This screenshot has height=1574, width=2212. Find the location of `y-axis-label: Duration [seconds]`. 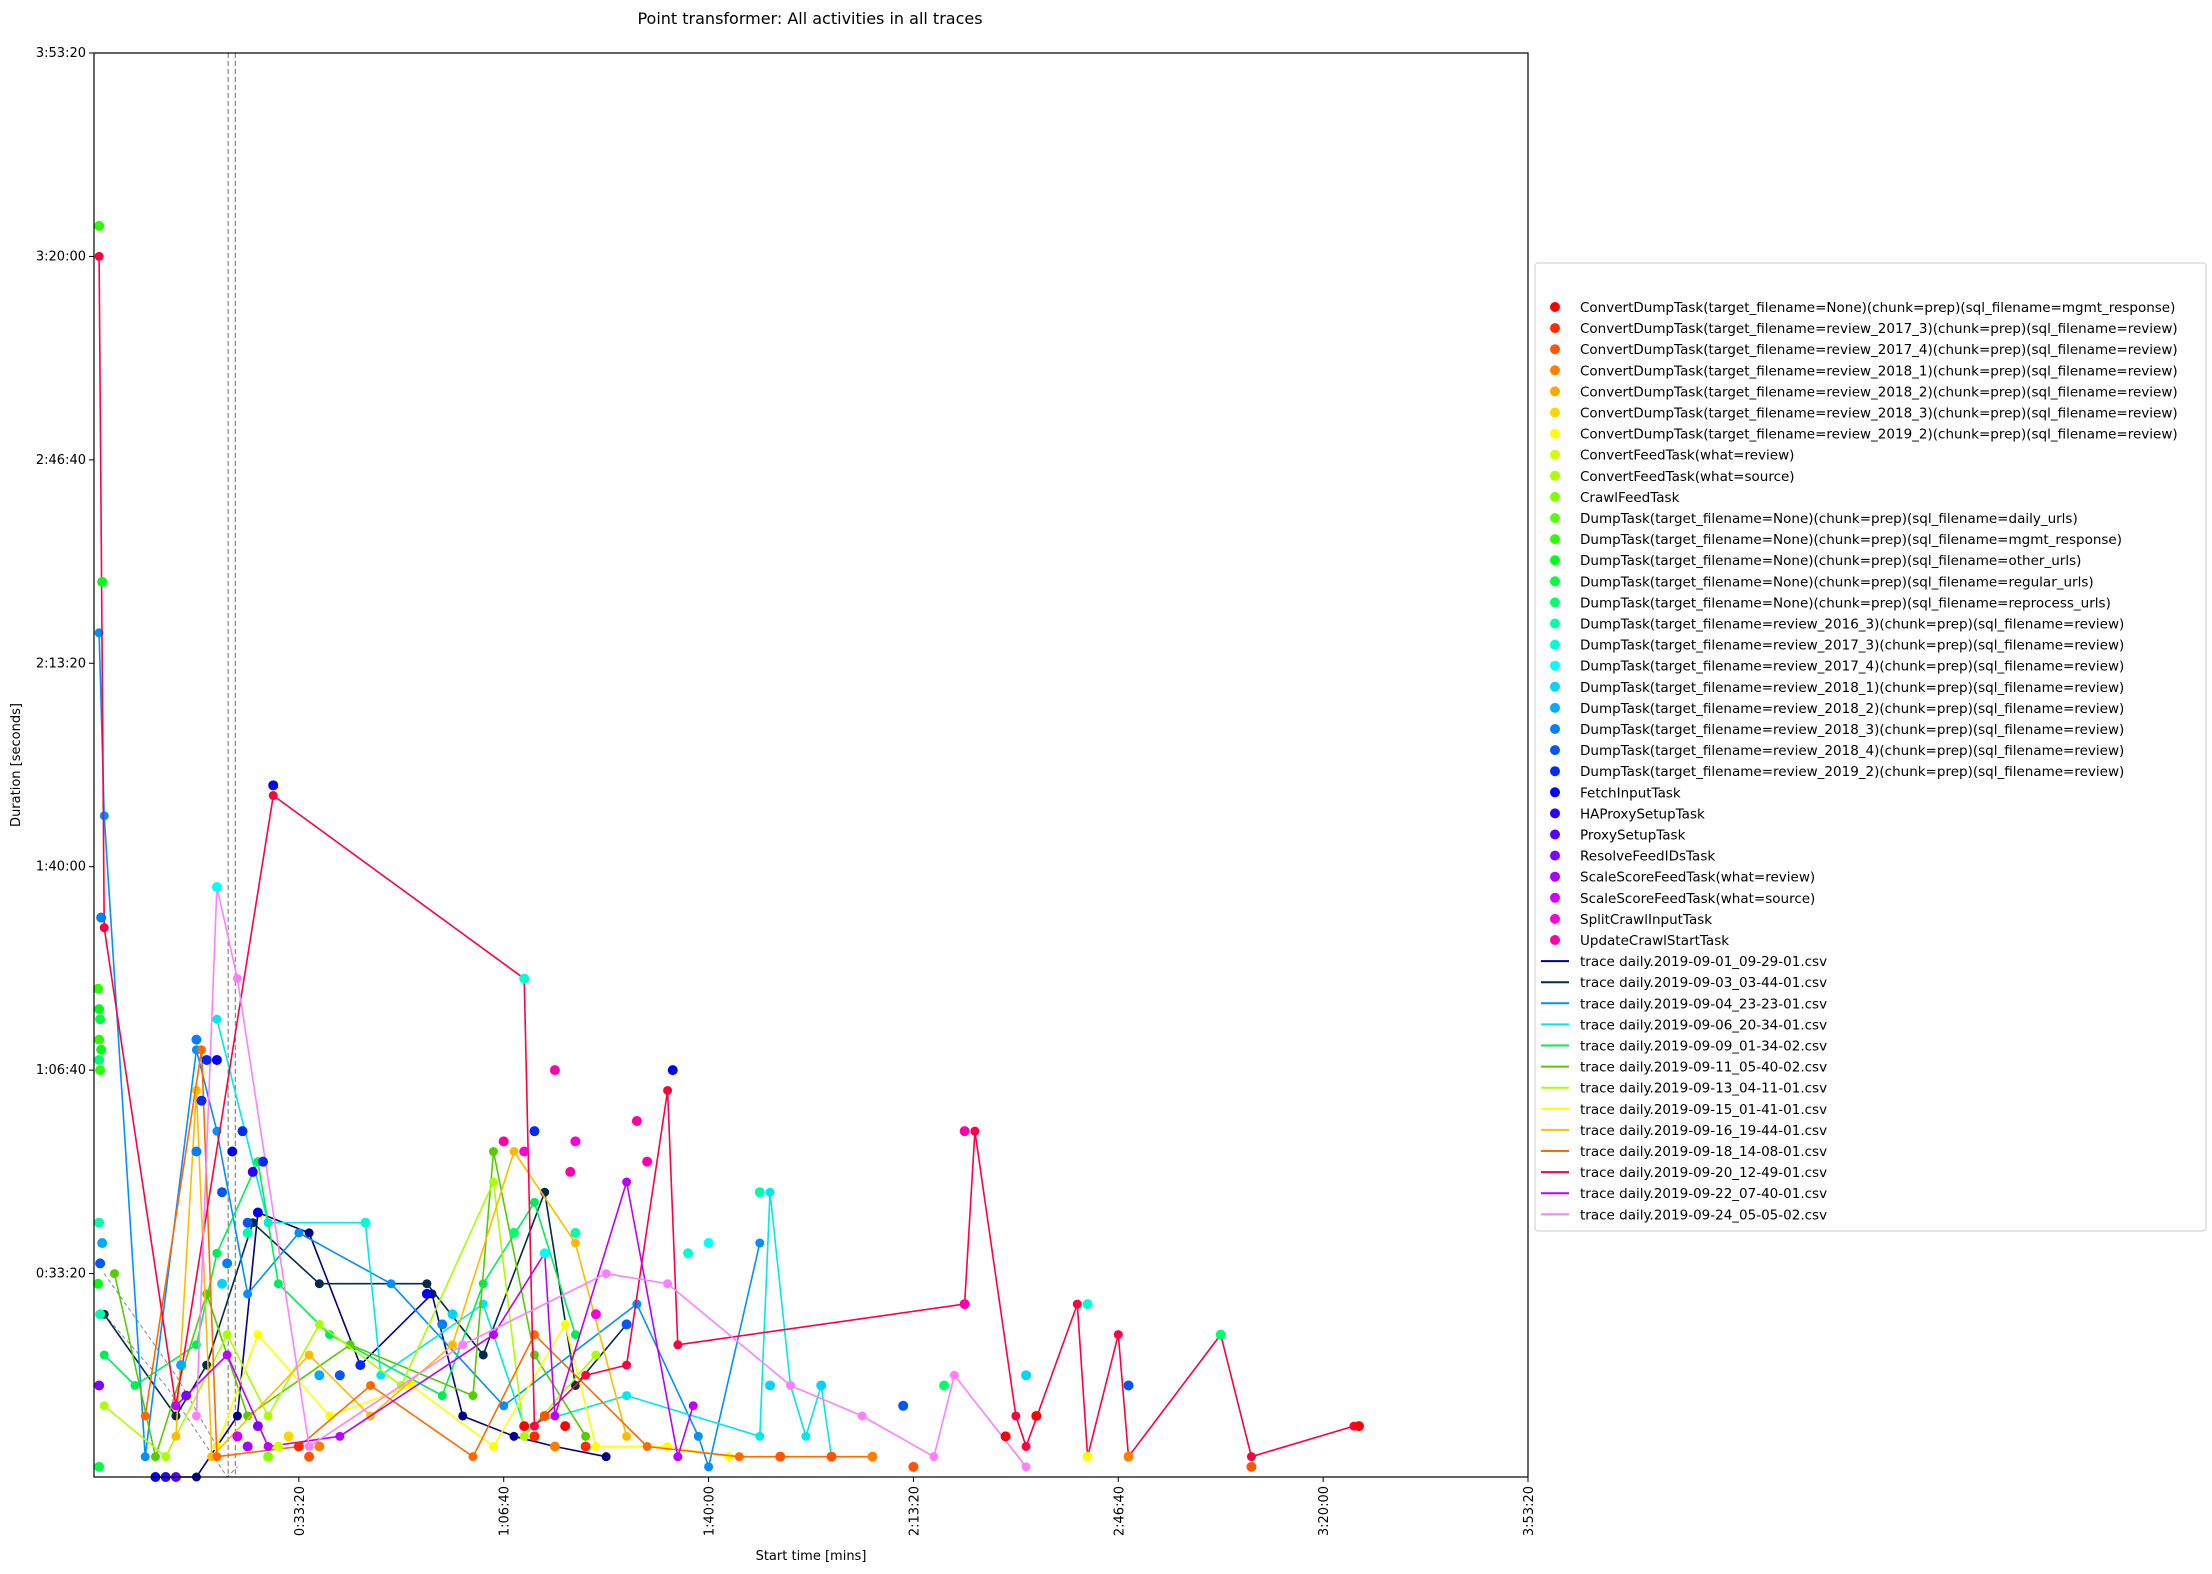

y-axis-label: Duration [seconds] is located at coordinates (16, 765).